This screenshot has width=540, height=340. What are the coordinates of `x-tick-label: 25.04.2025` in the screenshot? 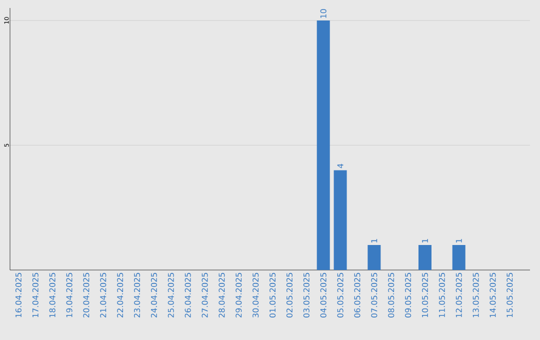 It's located at (171, 295).